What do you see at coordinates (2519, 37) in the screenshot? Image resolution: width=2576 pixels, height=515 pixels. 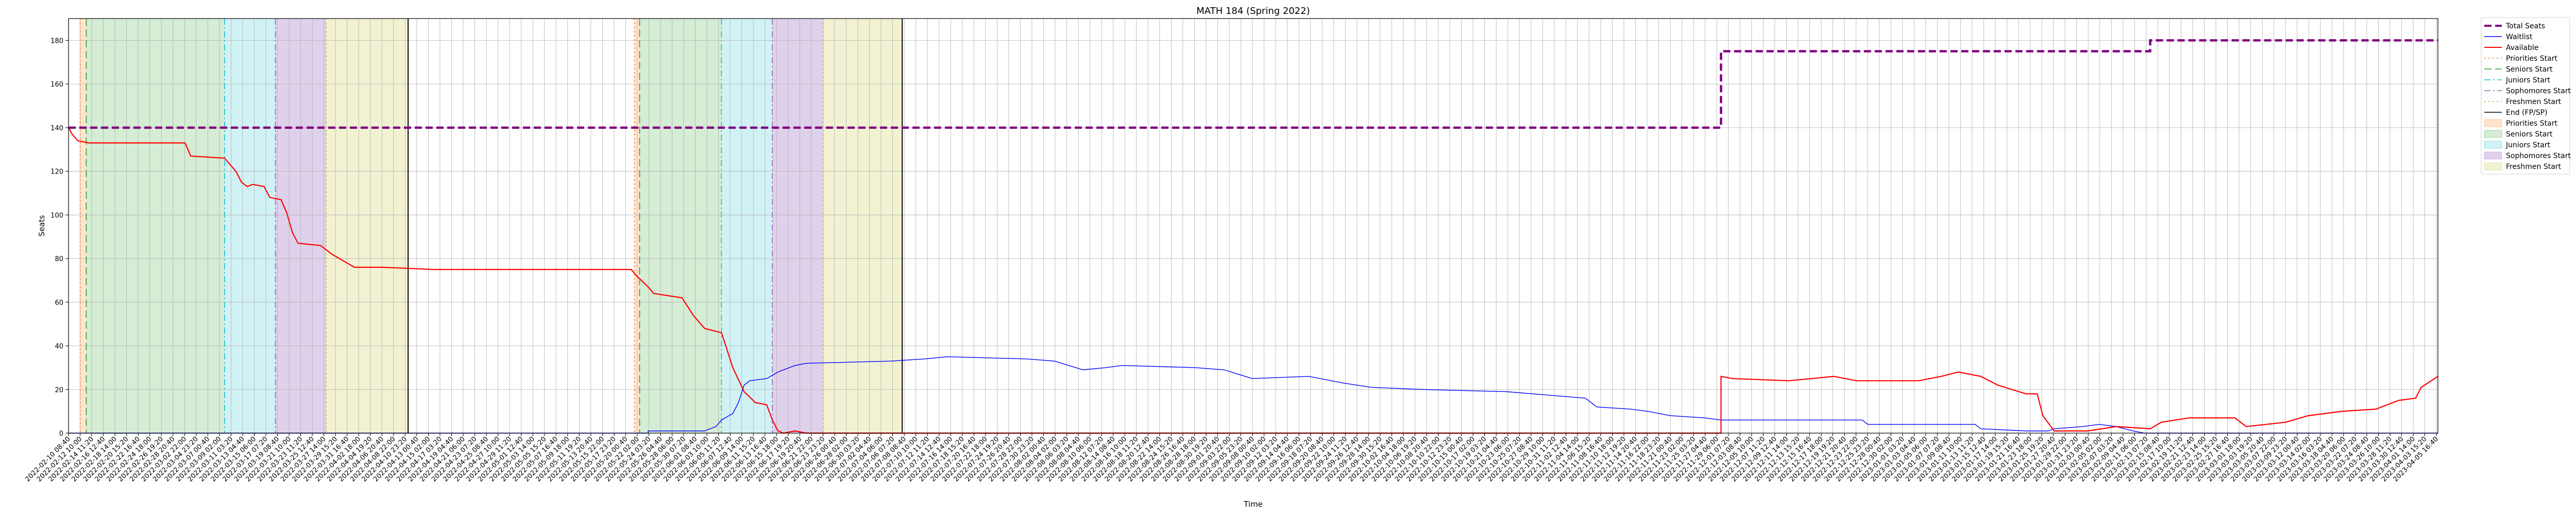 I see `legend-label: Waitlist` at bounding box center [2519, 37].